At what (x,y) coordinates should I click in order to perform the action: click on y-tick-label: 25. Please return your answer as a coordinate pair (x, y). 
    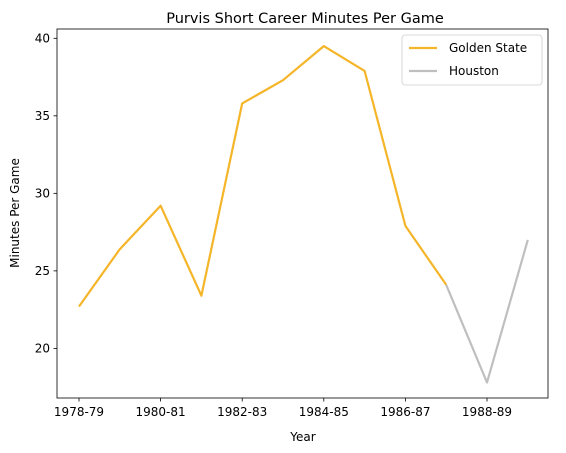
    Looking at the image, I should click on (42, 271).